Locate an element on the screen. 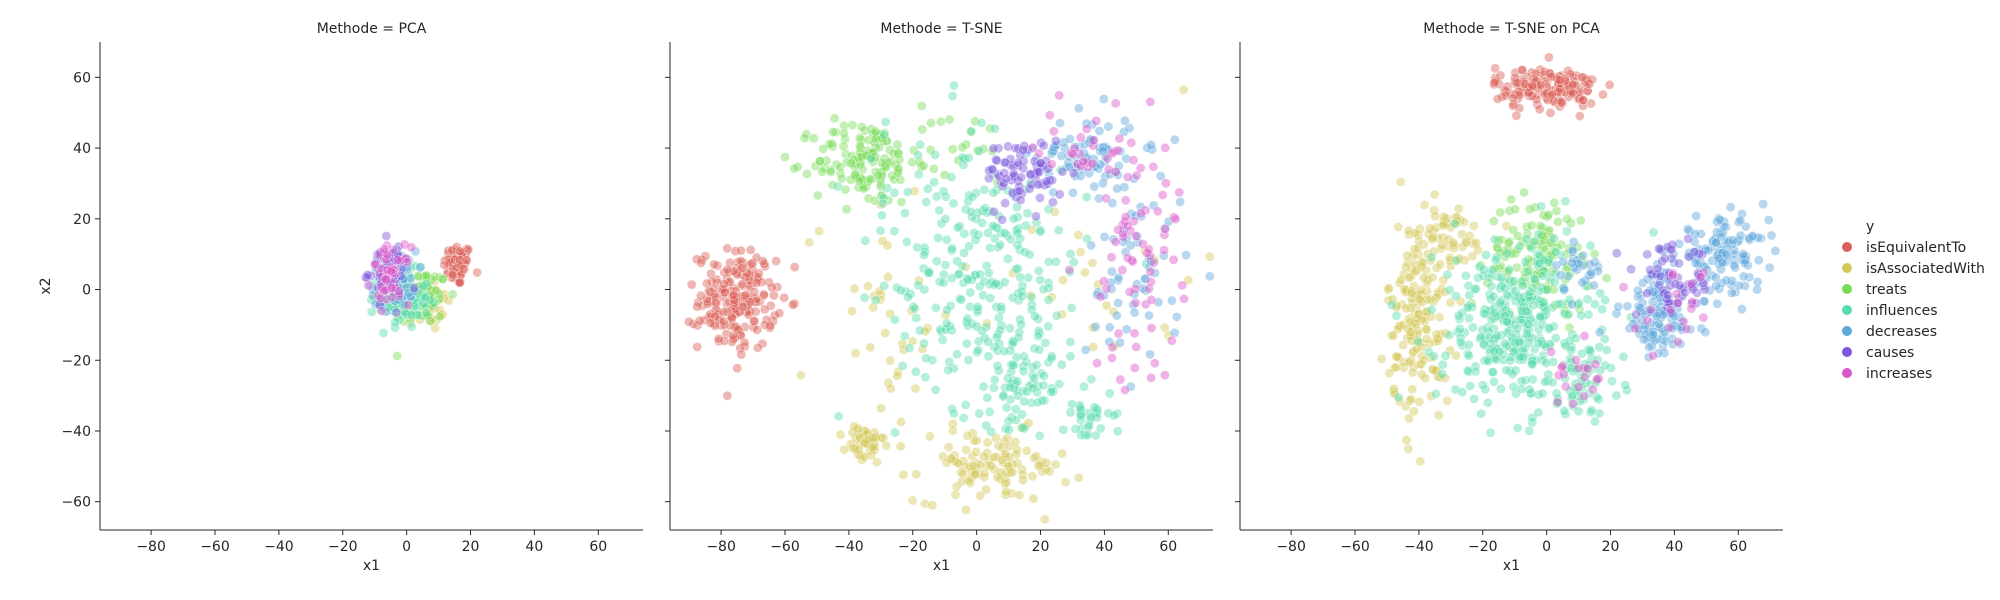 The width and height of the screenshot is (2000, 600). panel-title: Methode = T-SNE is located at coordinates (941, 29).